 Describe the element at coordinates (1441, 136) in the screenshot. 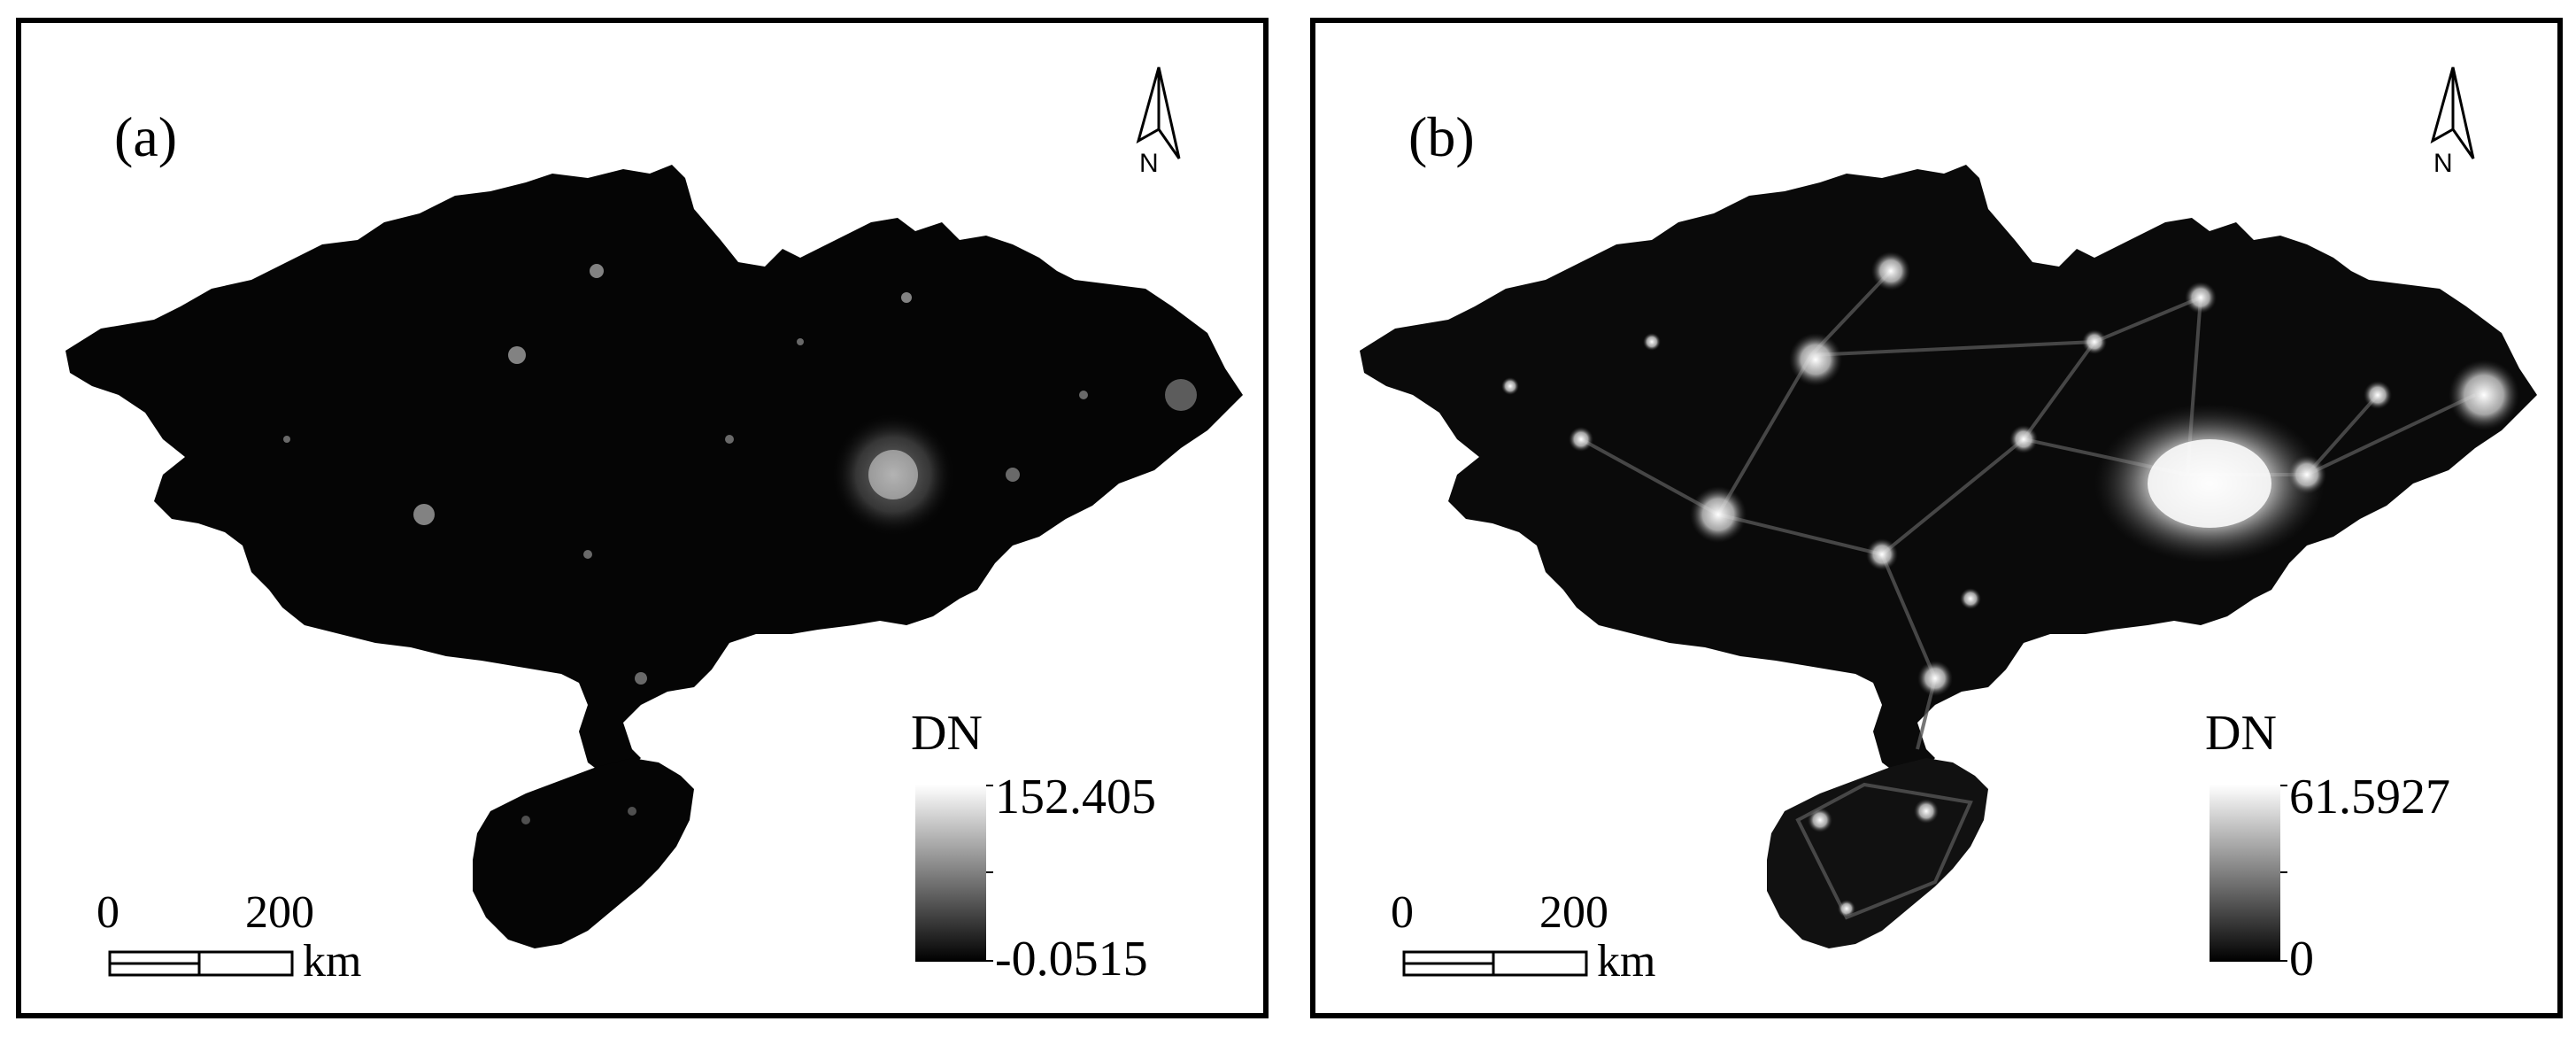

I see `panel-label: (b)` at that location.